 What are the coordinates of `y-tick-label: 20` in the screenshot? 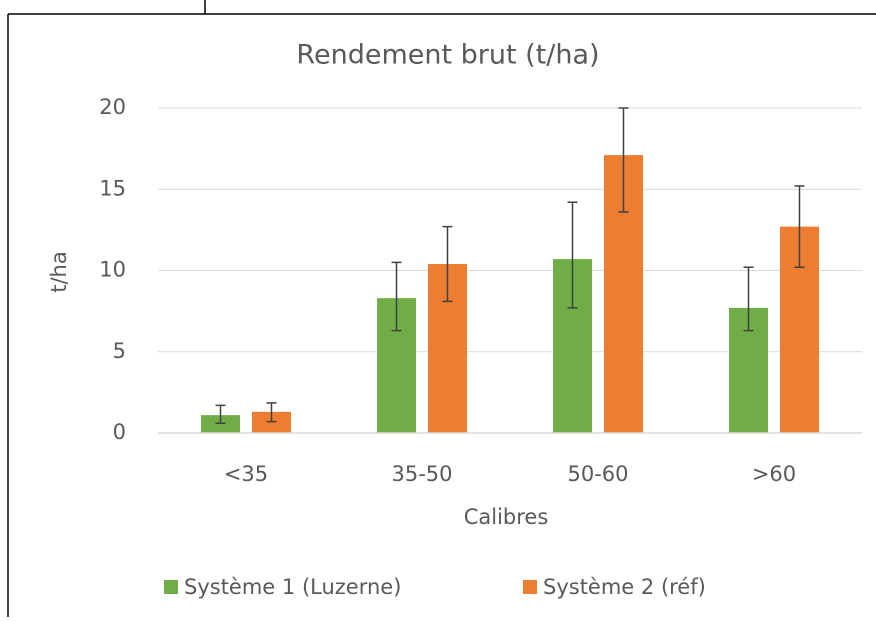 It's located at (112, 107).